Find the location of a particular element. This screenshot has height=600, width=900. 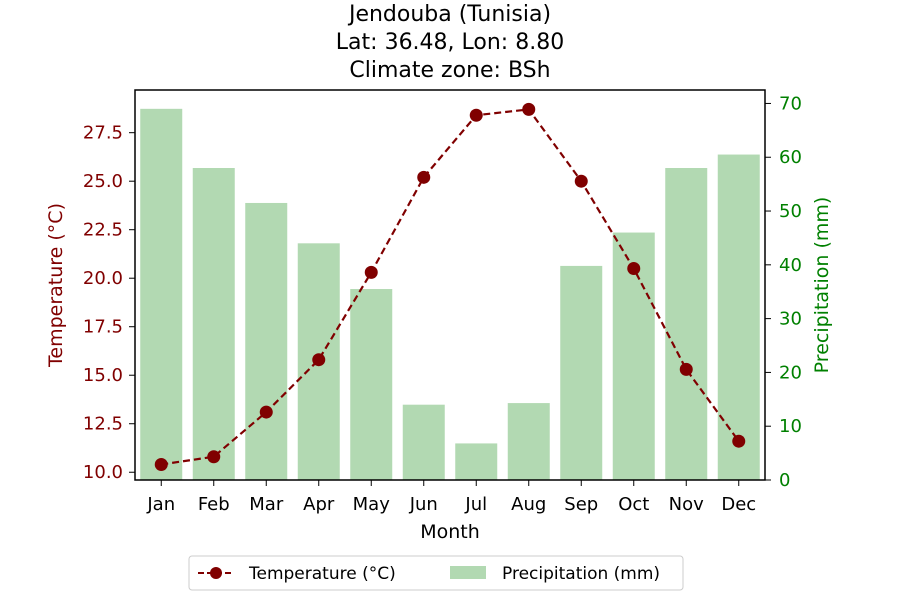

chart-title-line-3: Climate zone: BSh is located at coordinates (449, 70).